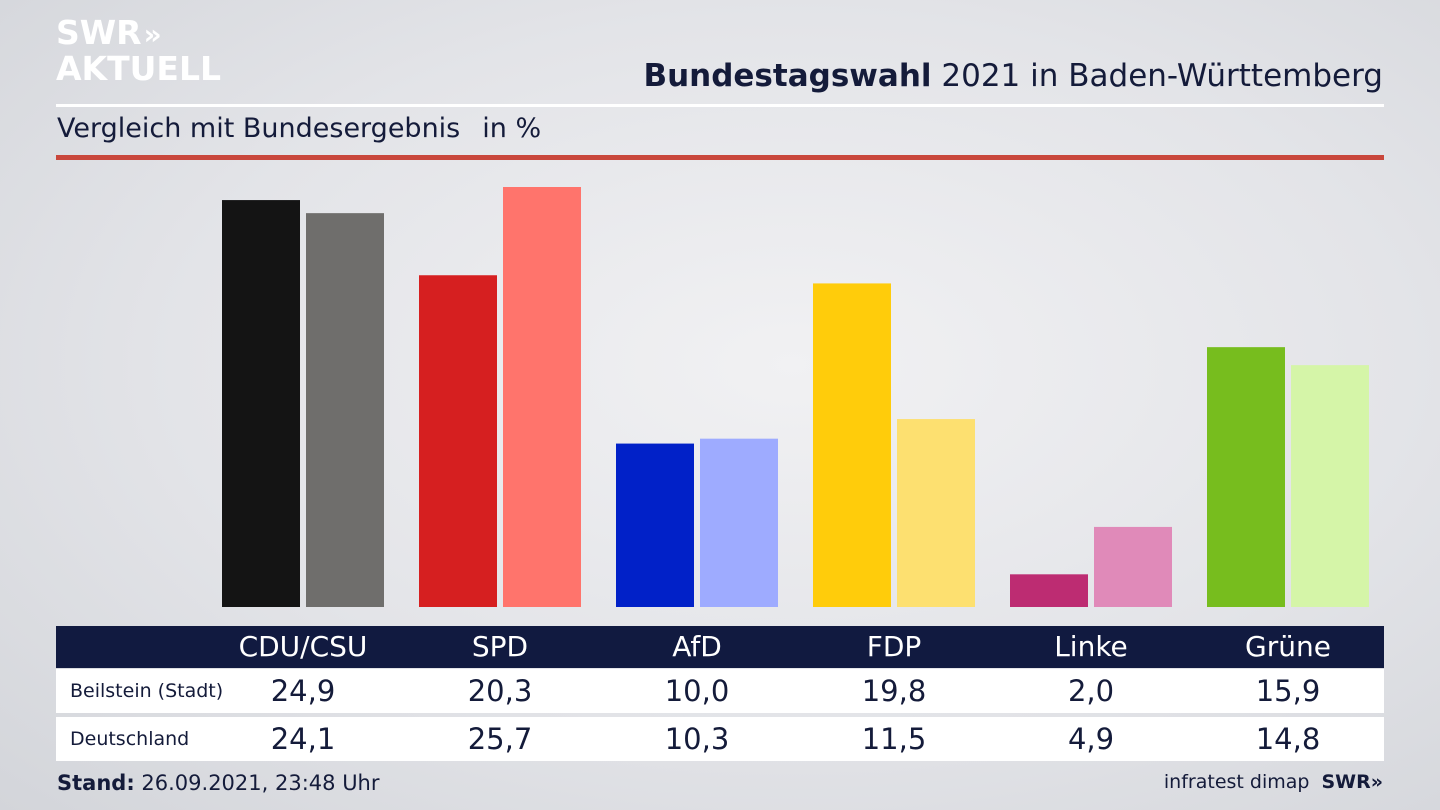  Describe the element at coordinates (458, 441) in the screenshot. I see `bar-spd-beilstein` at that location.